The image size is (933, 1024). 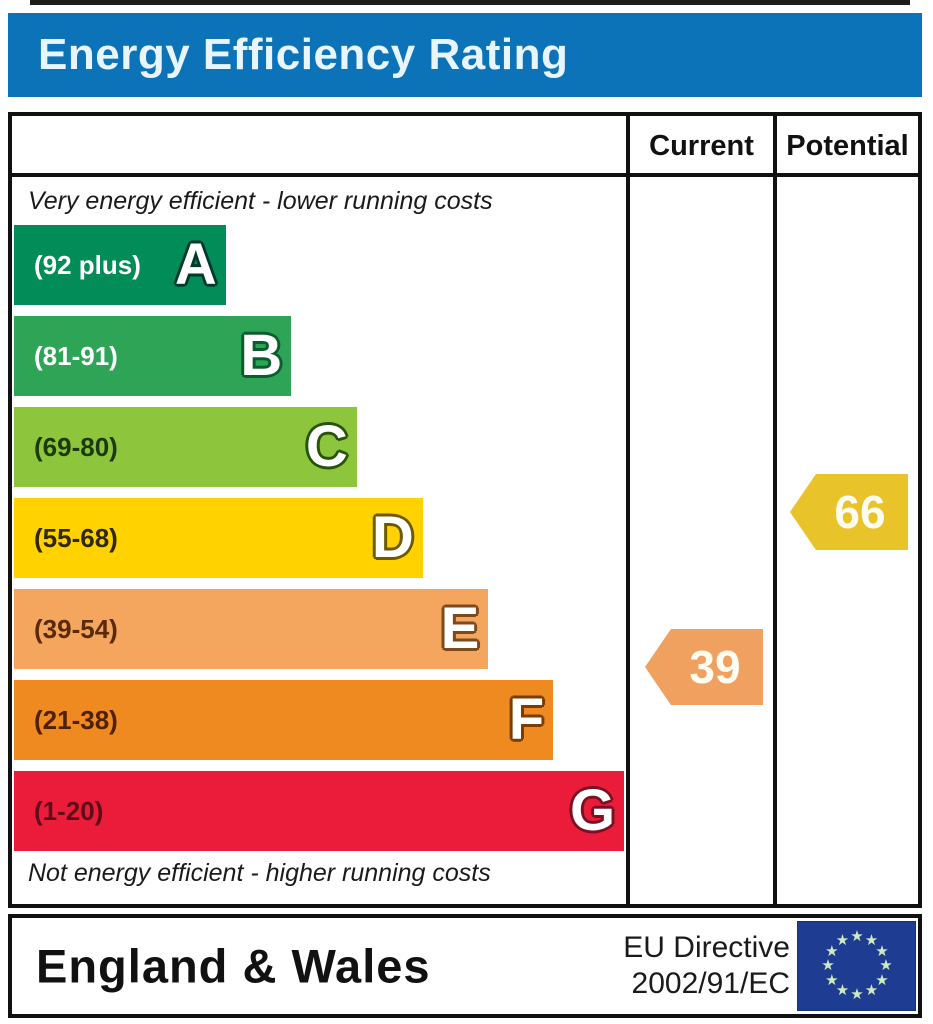 What do you see at coordinates (76, 537) in the screenshot?
I see `band-range-label: (55-68)` at bounding box center [76, 537].